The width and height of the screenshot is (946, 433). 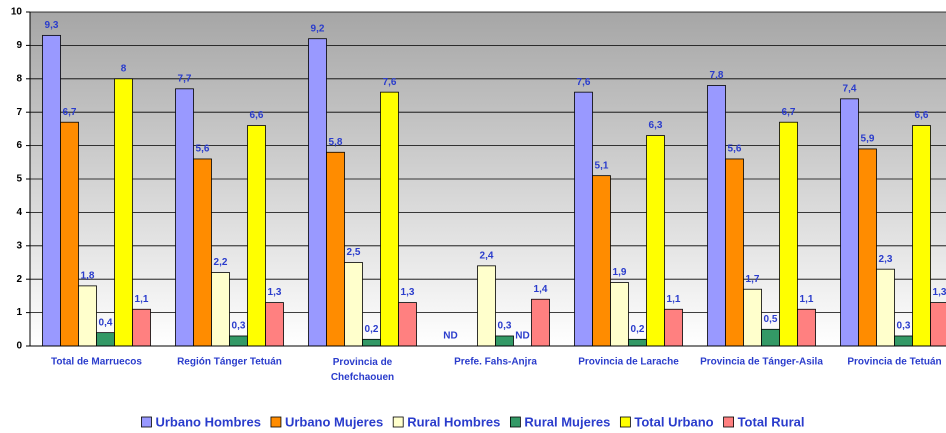 What do you see at coordinates (602, 165) in the screenshot?
I see `value-label: 5,1` at bounding box center [602, 165].